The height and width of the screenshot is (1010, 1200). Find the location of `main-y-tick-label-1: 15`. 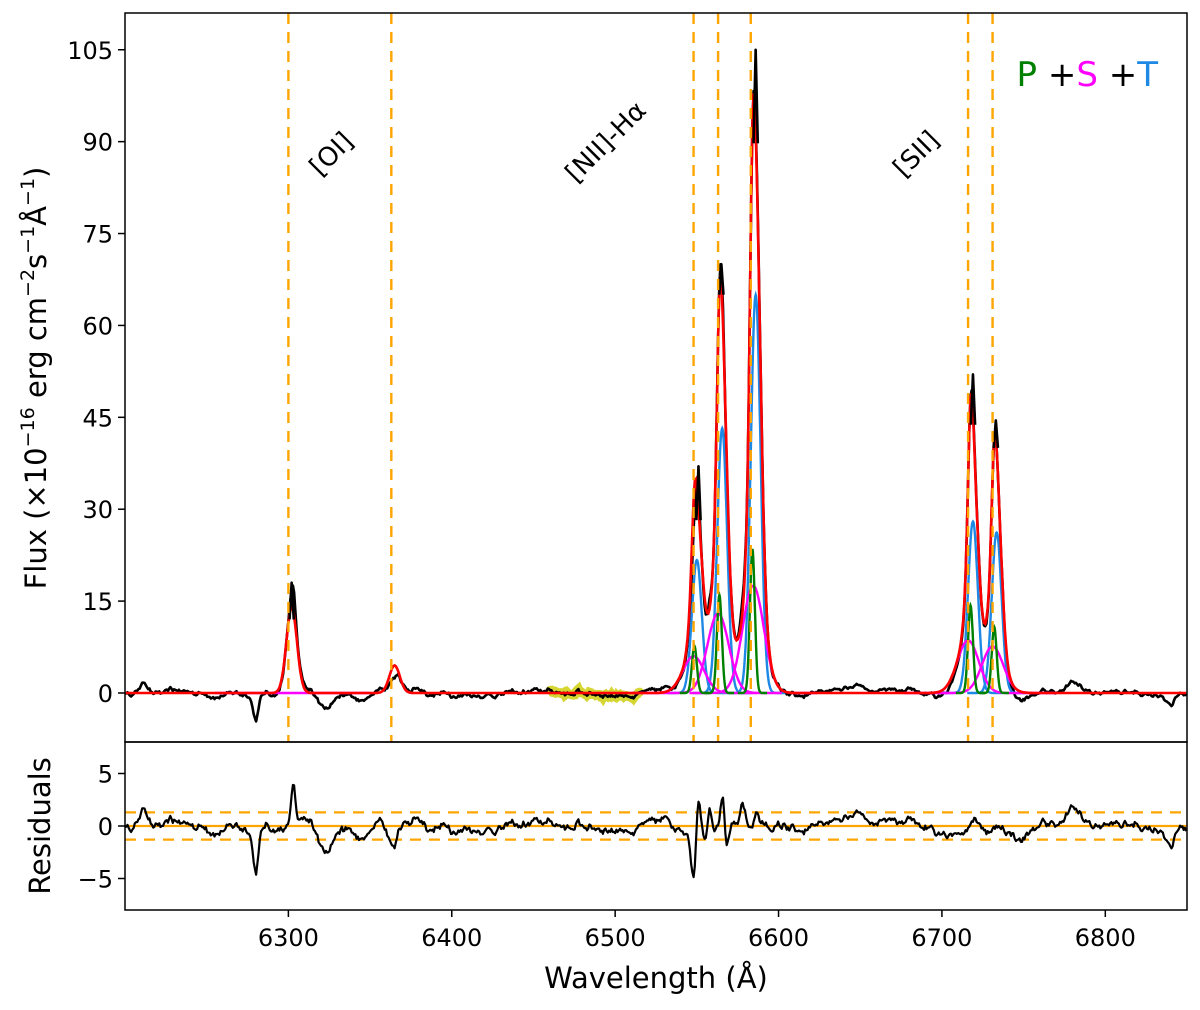

main-y-tick-label-1: 15 is located at coordinates (97, 602).